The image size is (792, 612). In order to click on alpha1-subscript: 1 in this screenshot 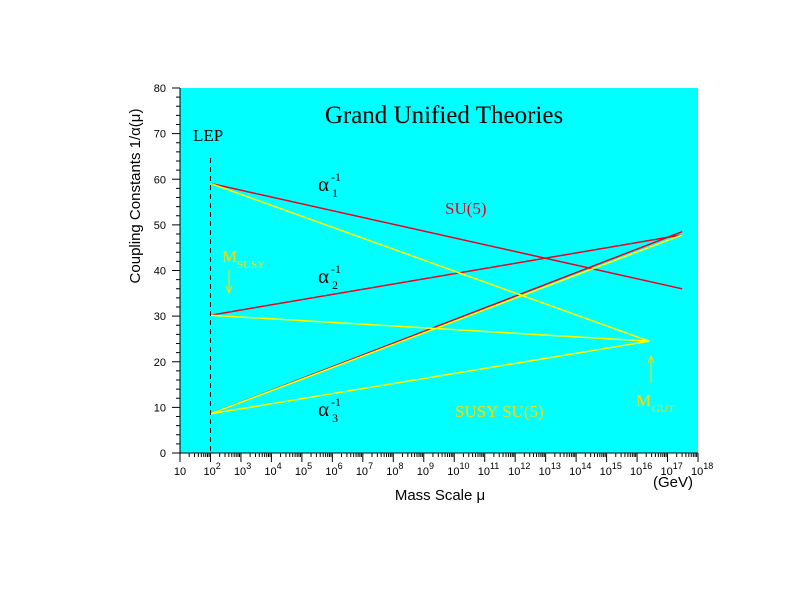, I will do `click(335, 193)`.